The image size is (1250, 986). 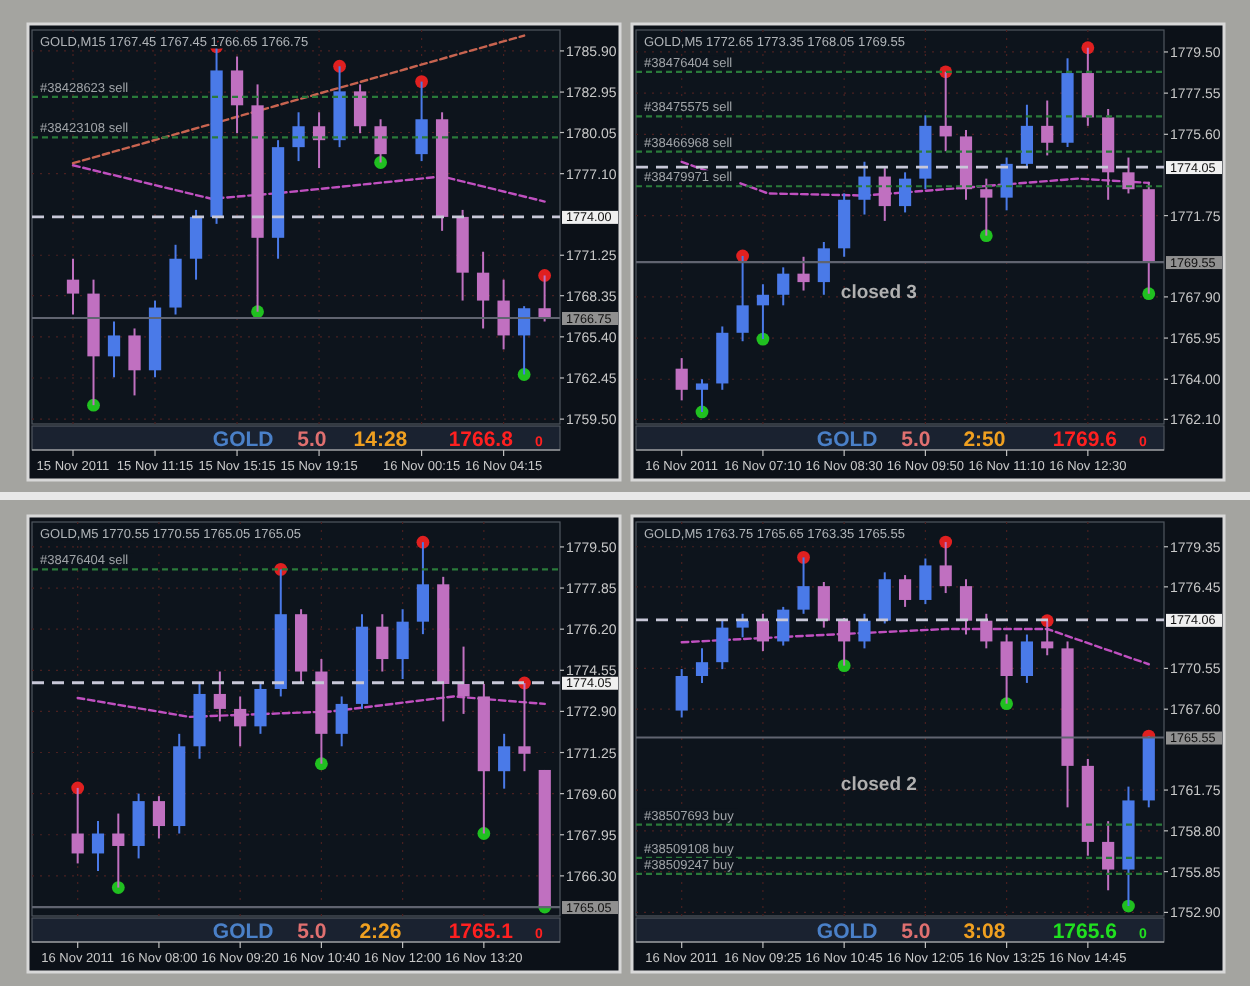 I want to click on annotation: closed 2, so click(x=878, y=784).